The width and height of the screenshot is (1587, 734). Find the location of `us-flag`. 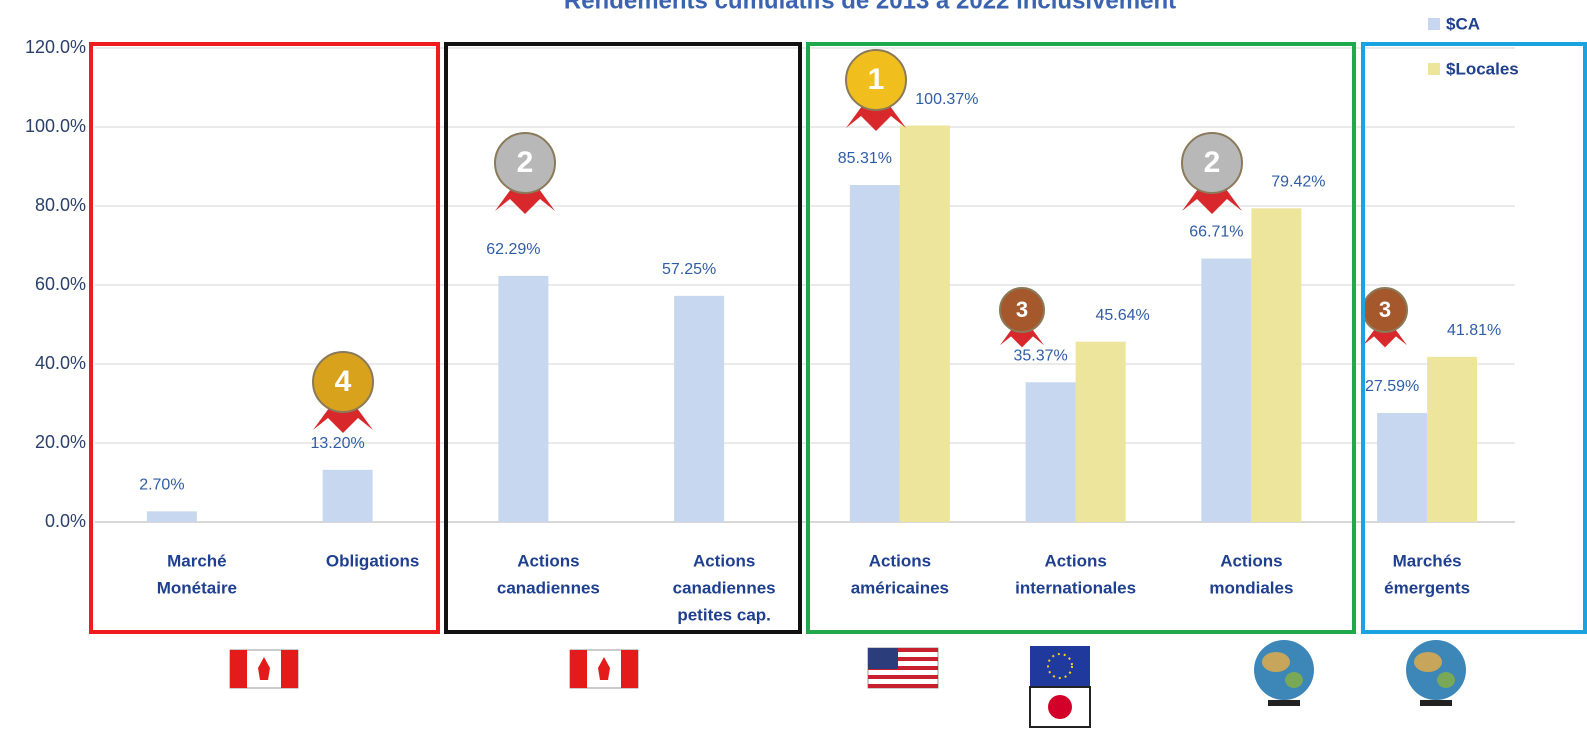

us-flag is located at coordinates (903, 668).